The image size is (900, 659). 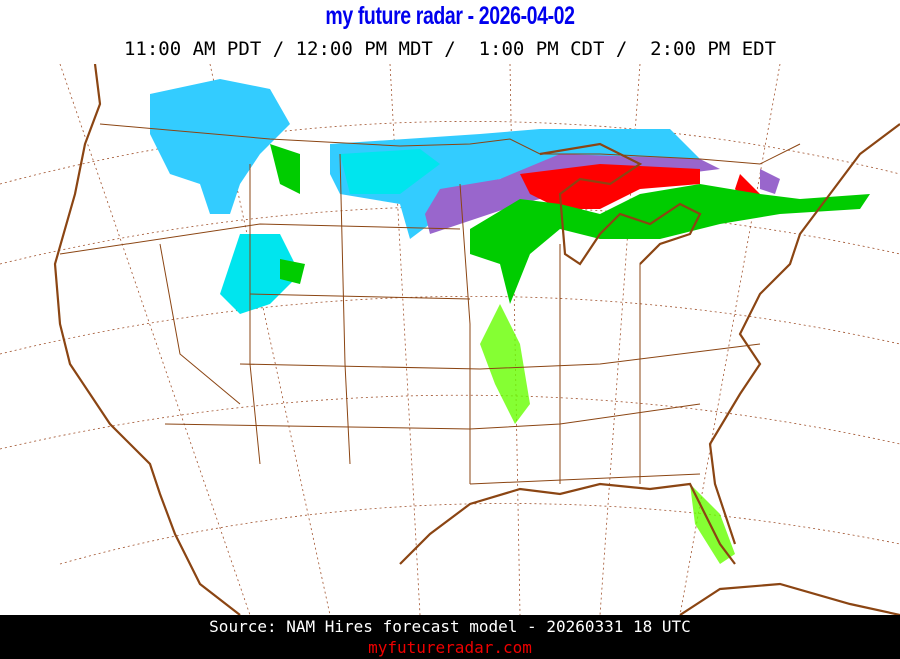 I want to click on great-lakes, so click(x=620, y=204).